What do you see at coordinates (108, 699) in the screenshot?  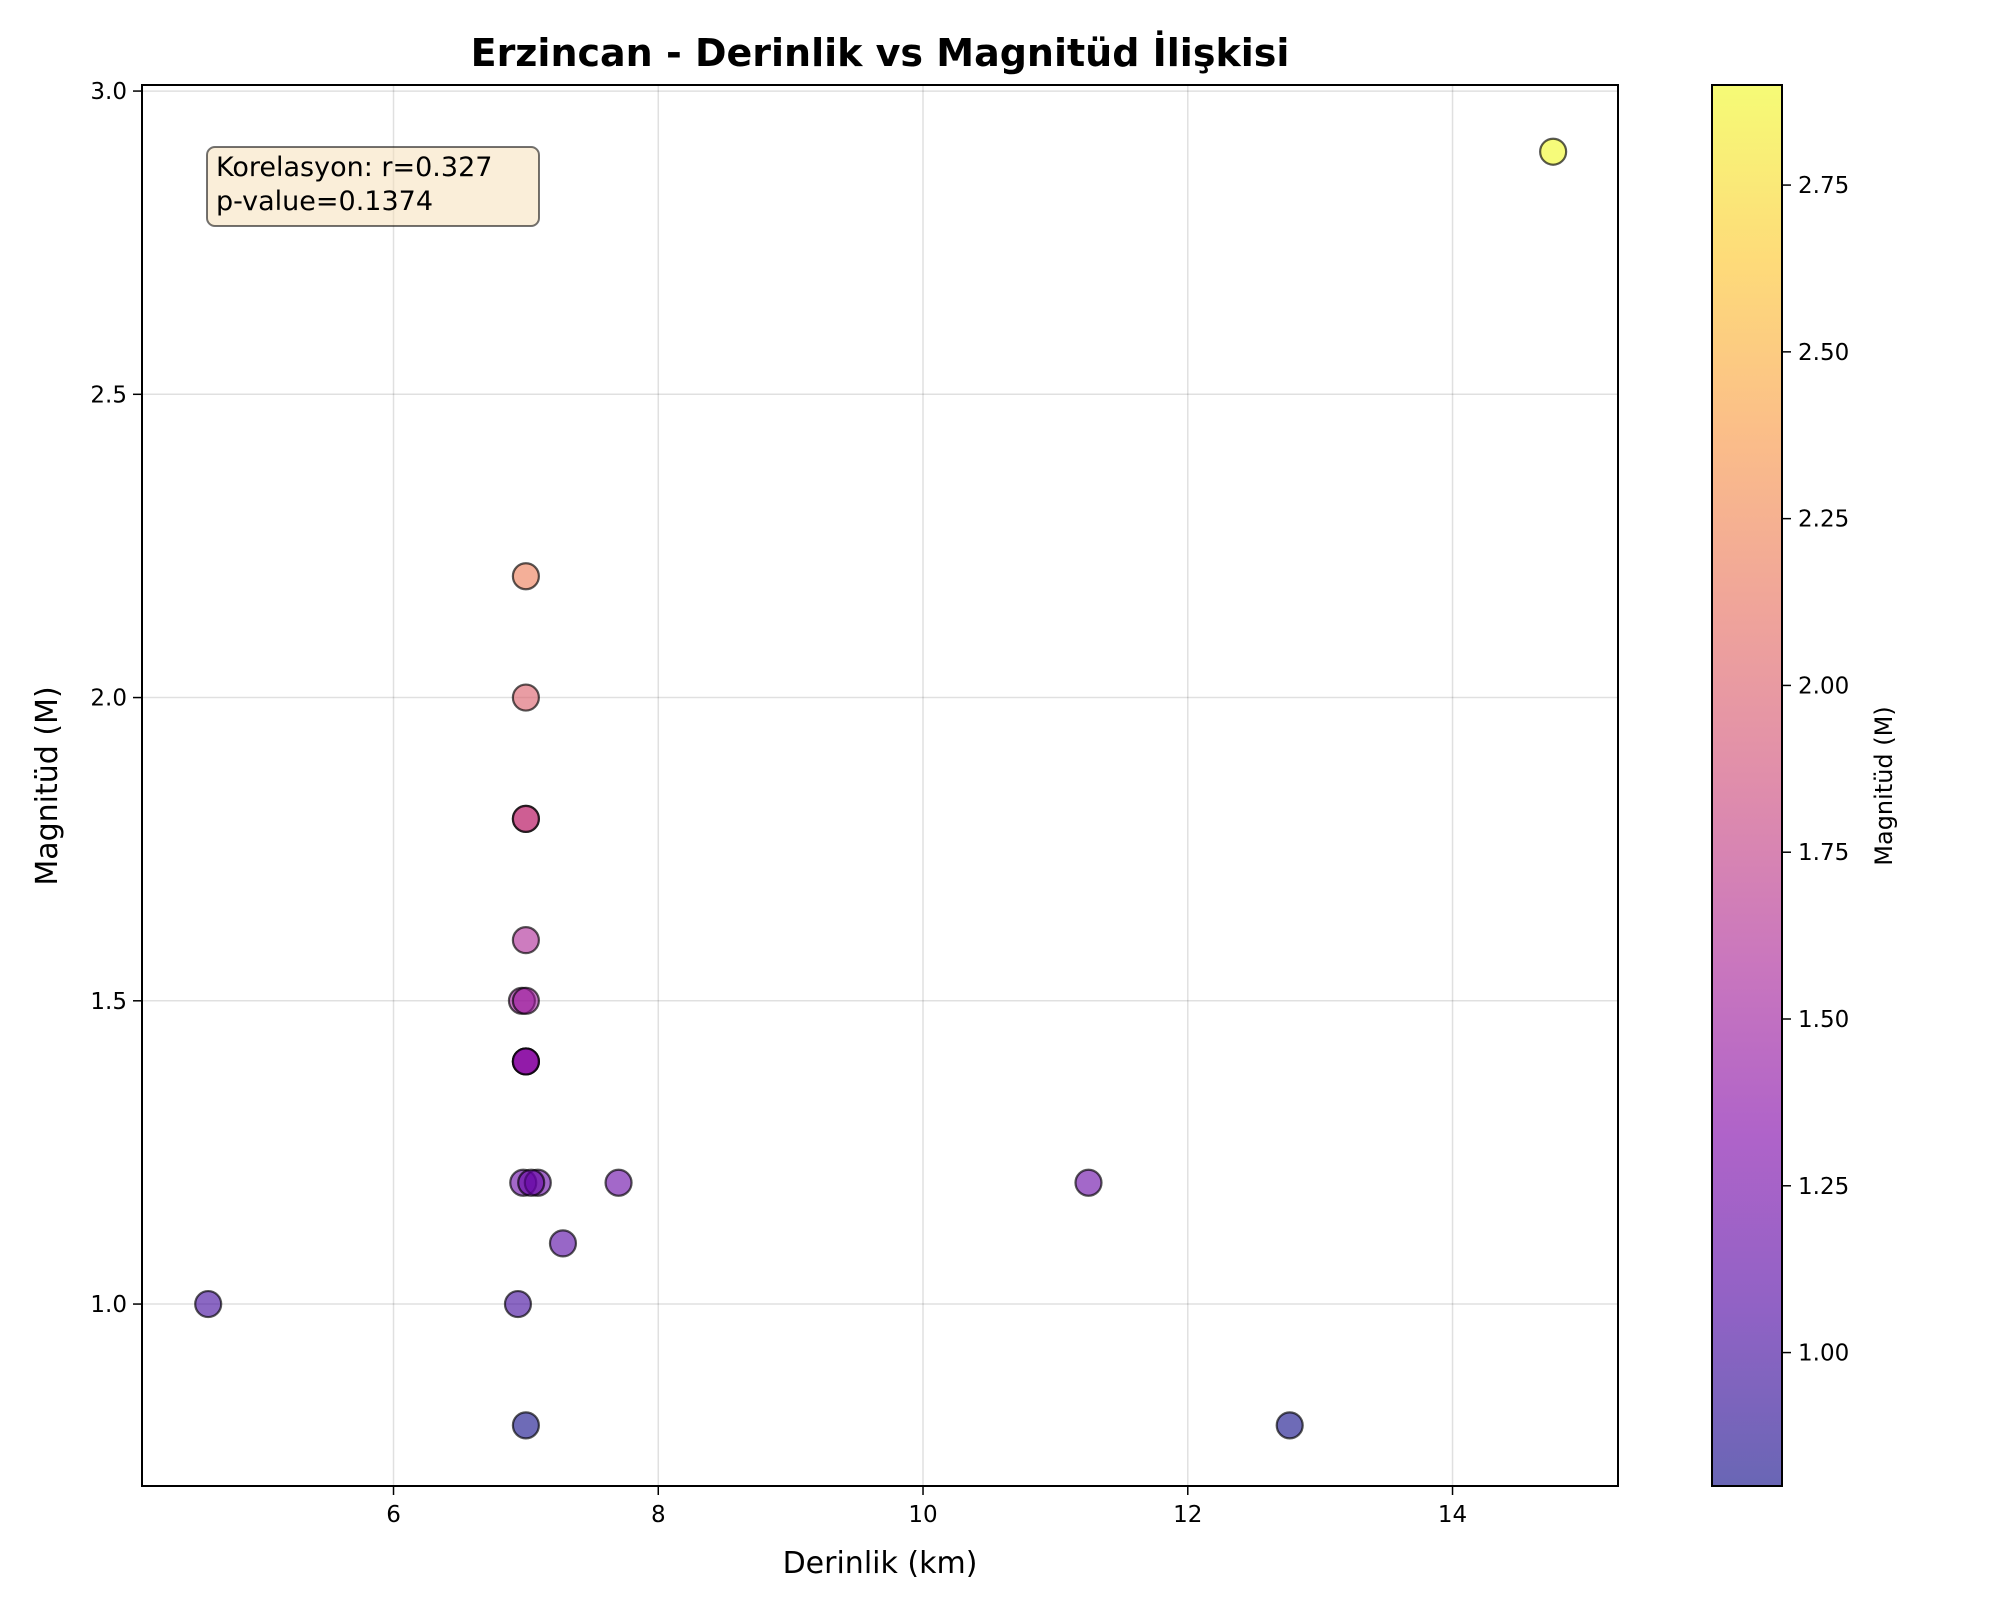 I see `y-tick-label: 2.0` at bounding box center [108, 699].